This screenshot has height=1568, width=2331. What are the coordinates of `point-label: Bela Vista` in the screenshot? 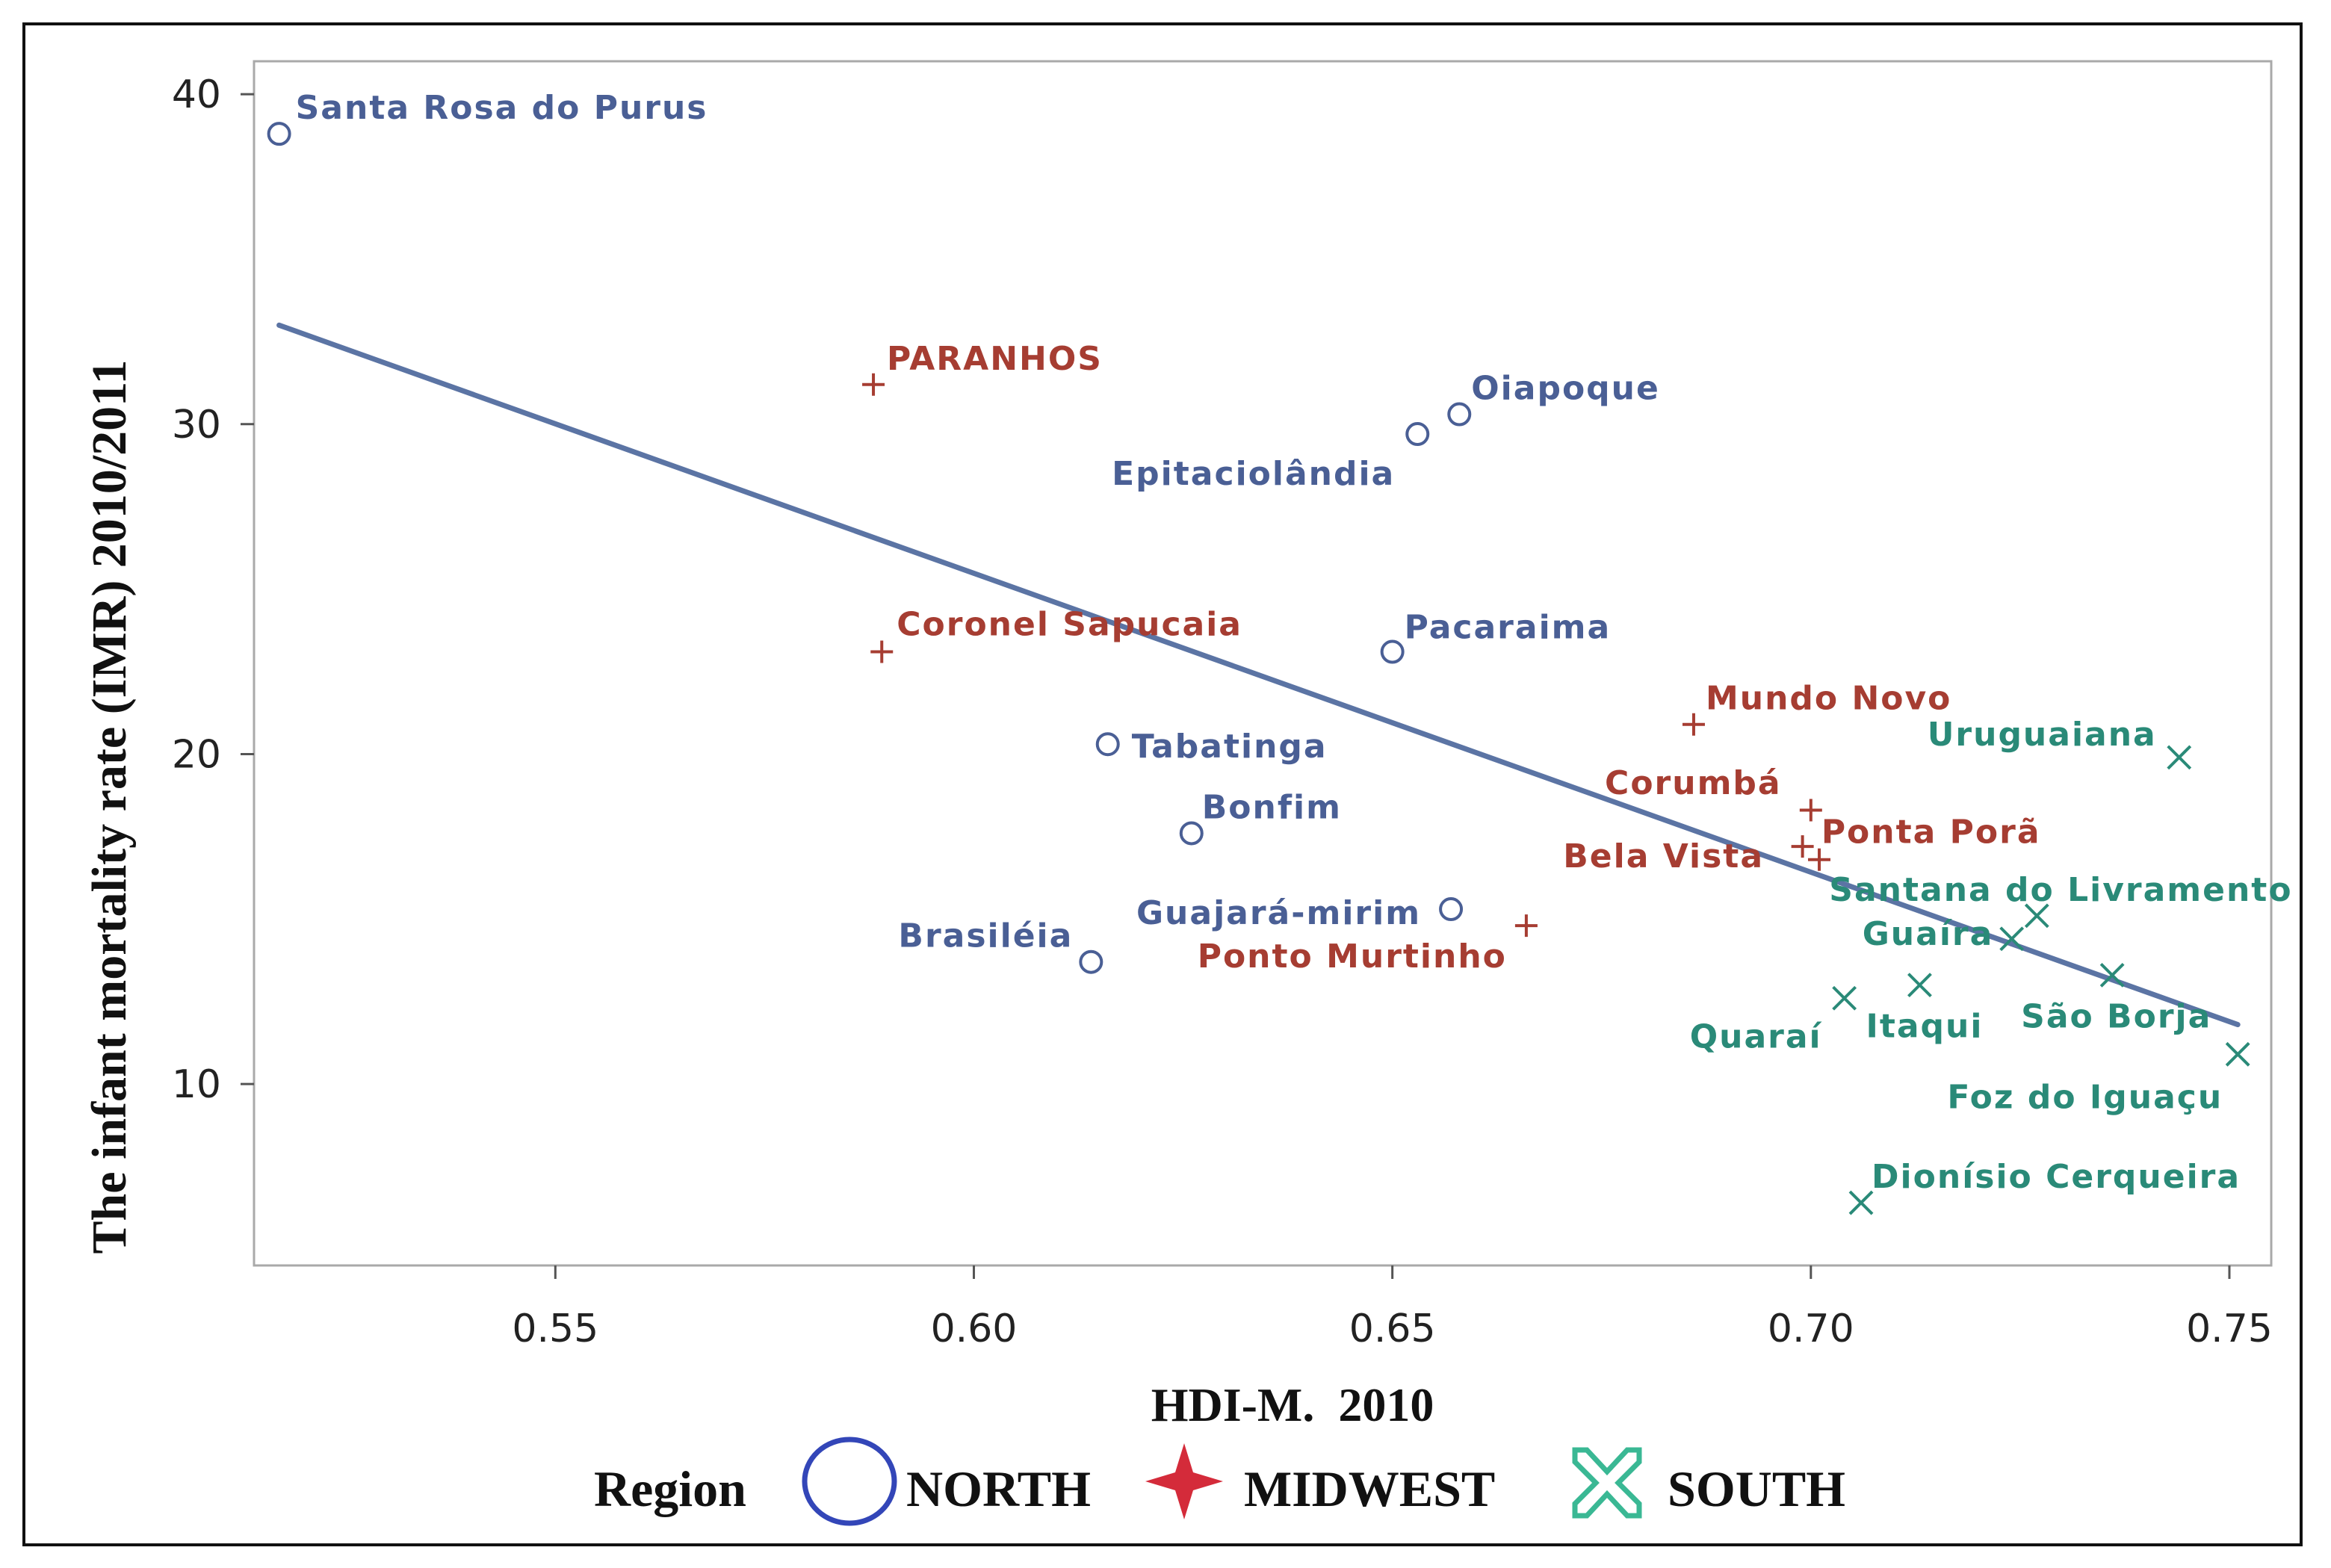 It's located at (1663, 856).